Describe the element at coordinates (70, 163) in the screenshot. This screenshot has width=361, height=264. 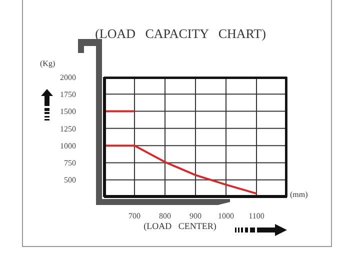
I see `y-tick-label: 750` at that location.